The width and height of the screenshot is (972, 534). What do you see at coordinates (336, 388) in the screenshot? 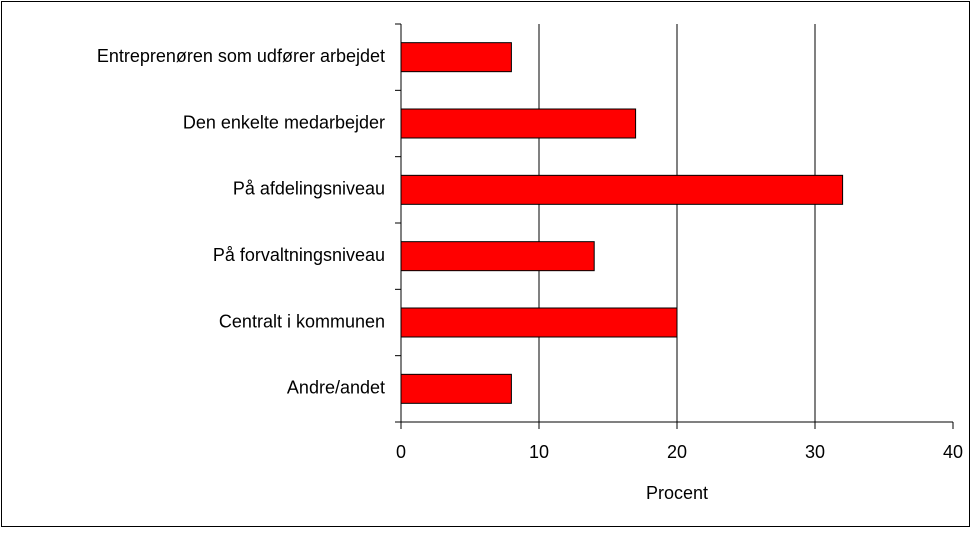
I see `y-tick-label: Andre/andet` at bounding box center [336, 388].